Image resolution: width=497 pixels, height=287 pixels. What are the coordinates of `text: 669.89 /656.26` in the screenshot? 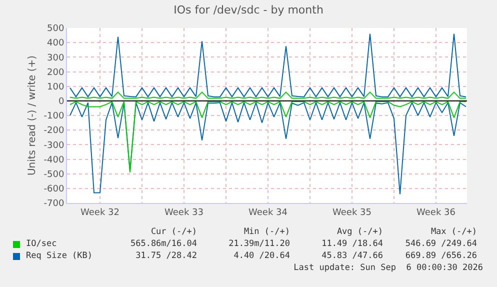 It's located at (441, 256).